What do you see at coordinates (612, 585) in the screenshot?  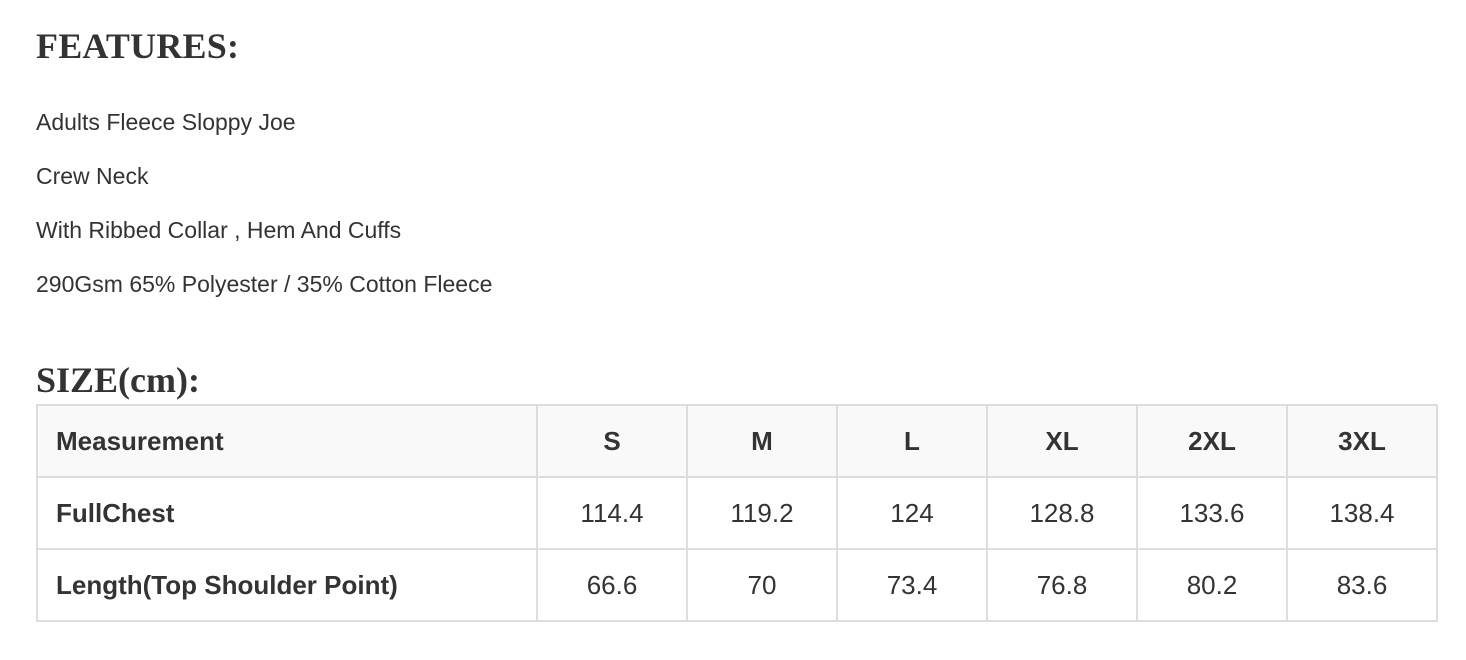 I see `table-cell: 66.6` at bounding box center [612, 585].